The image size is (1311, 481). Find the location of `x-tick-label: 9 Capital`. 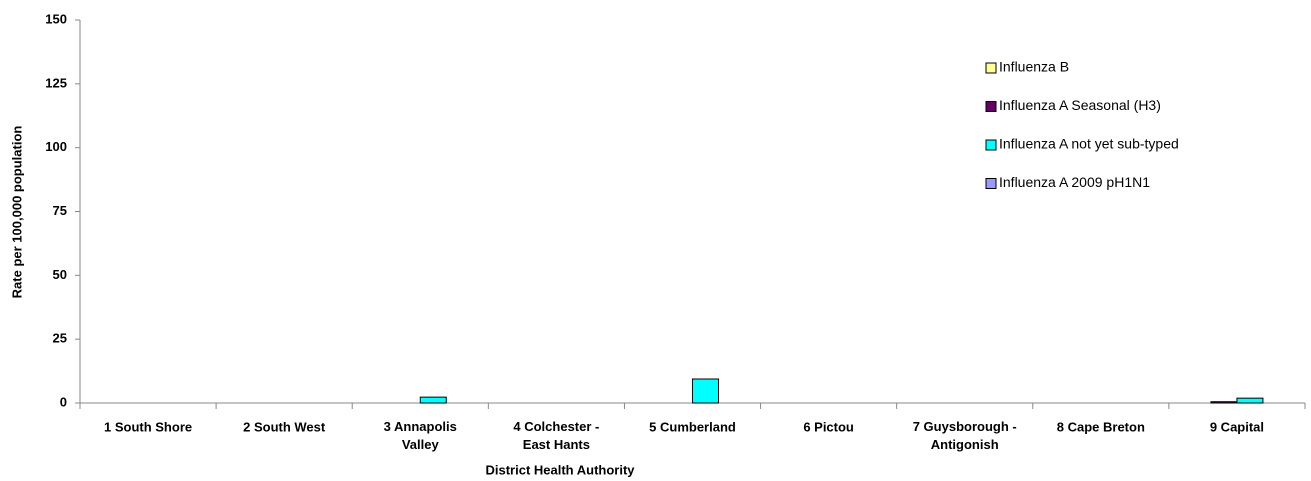

x-tick-label: 9 Capital is located at coordinates (1237, 426).